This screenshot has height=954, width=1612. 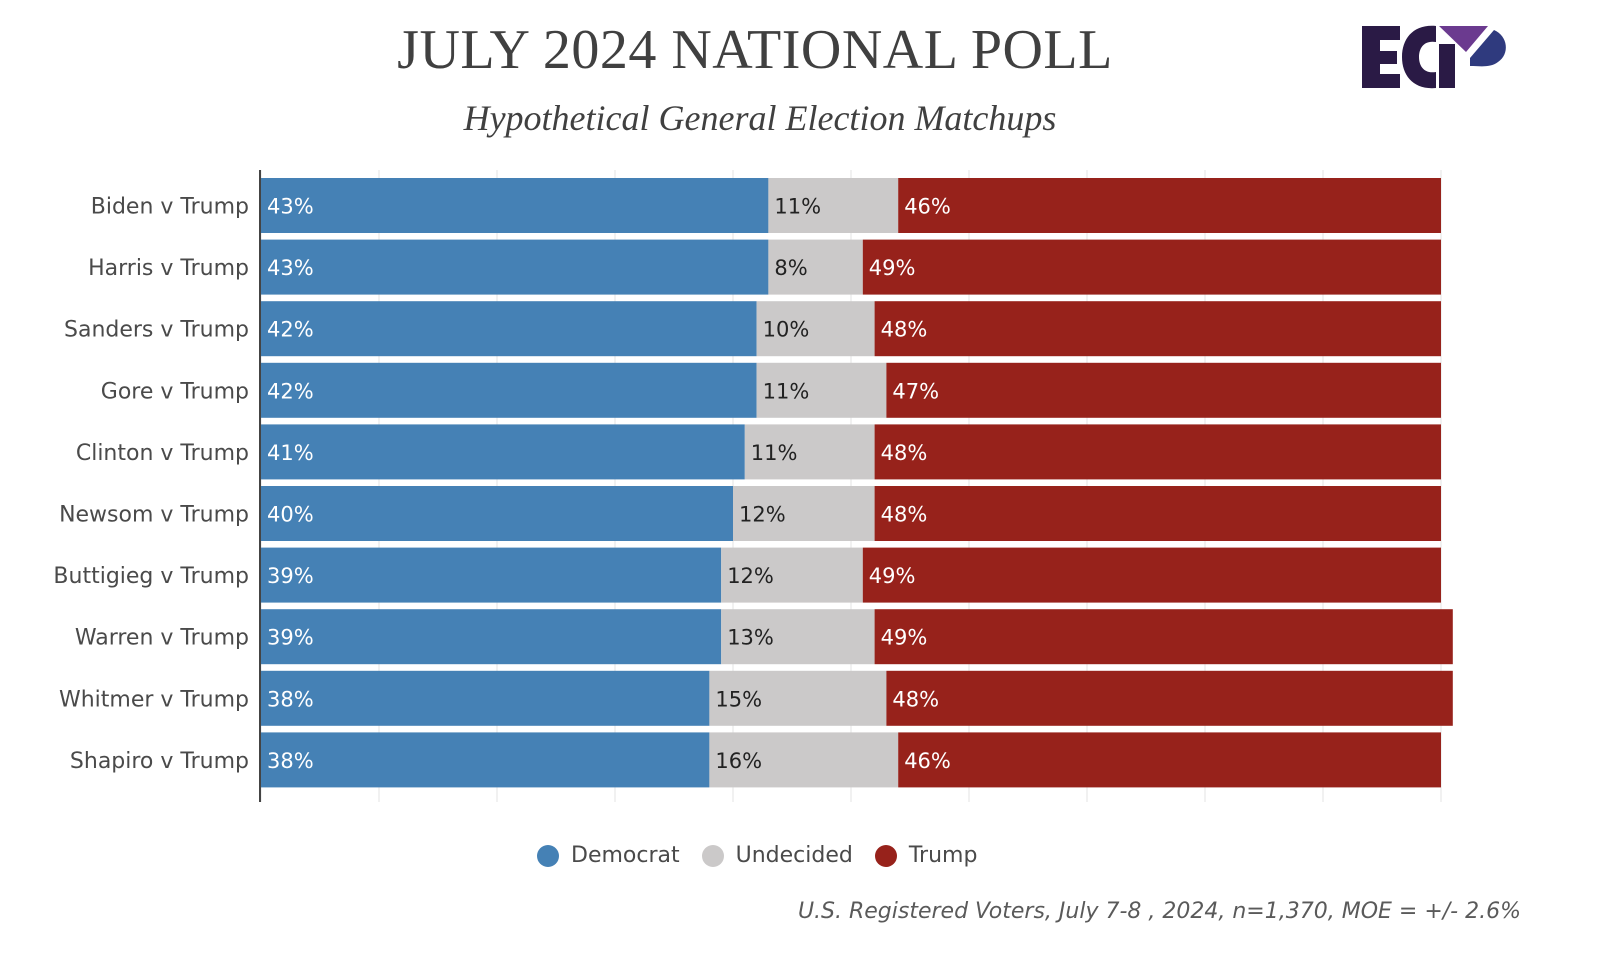 I want to click on legend-item-democrat: Democrat, so click(x=608, y=855).